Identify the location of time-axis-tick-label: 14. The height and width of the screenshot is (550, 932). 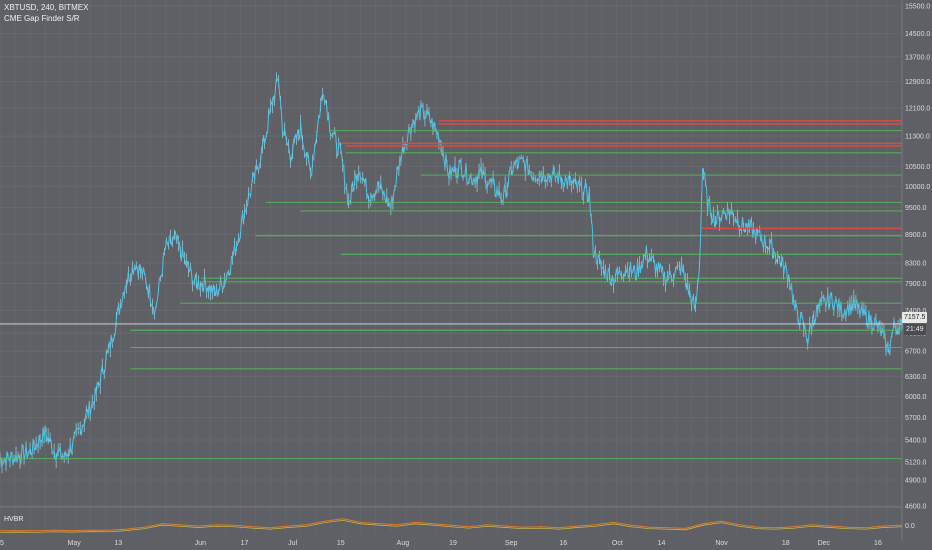
(662, 543).